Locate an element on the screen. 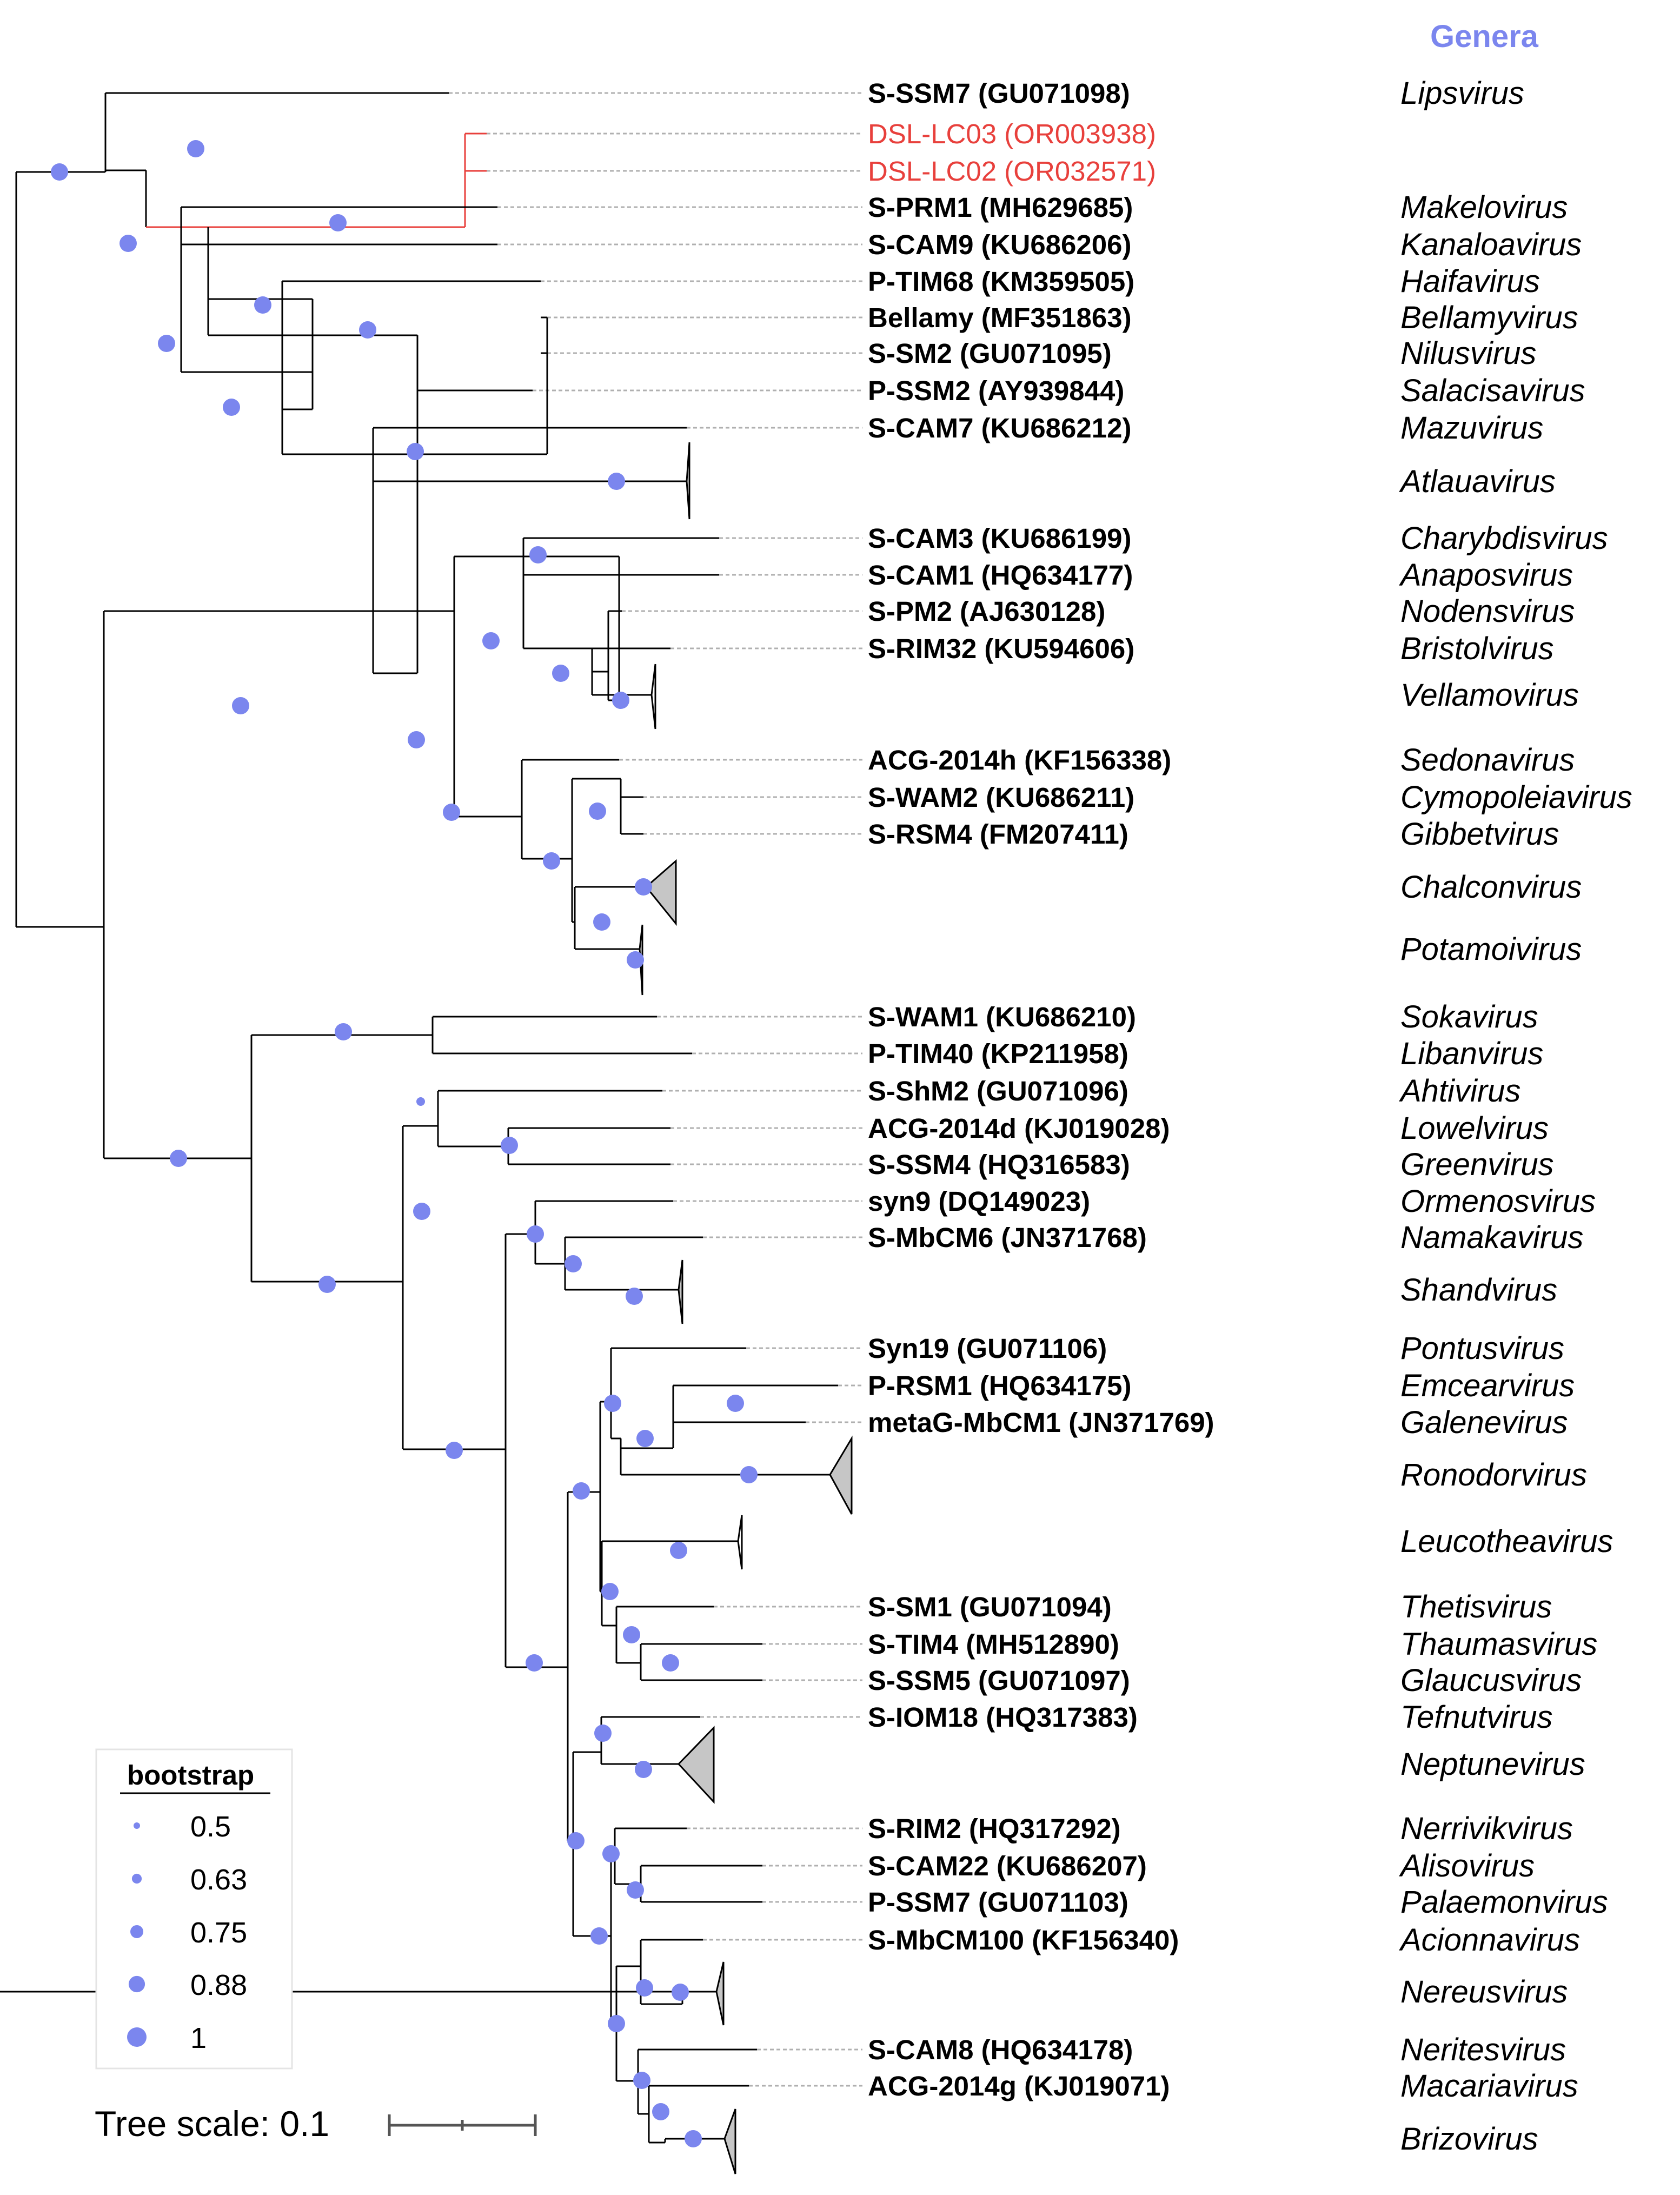 Image resolution: width=1680 pixels, height=2195 pixels. tip-label: S-RIM32 (KU594606) is located at coordinates (1001, 649).